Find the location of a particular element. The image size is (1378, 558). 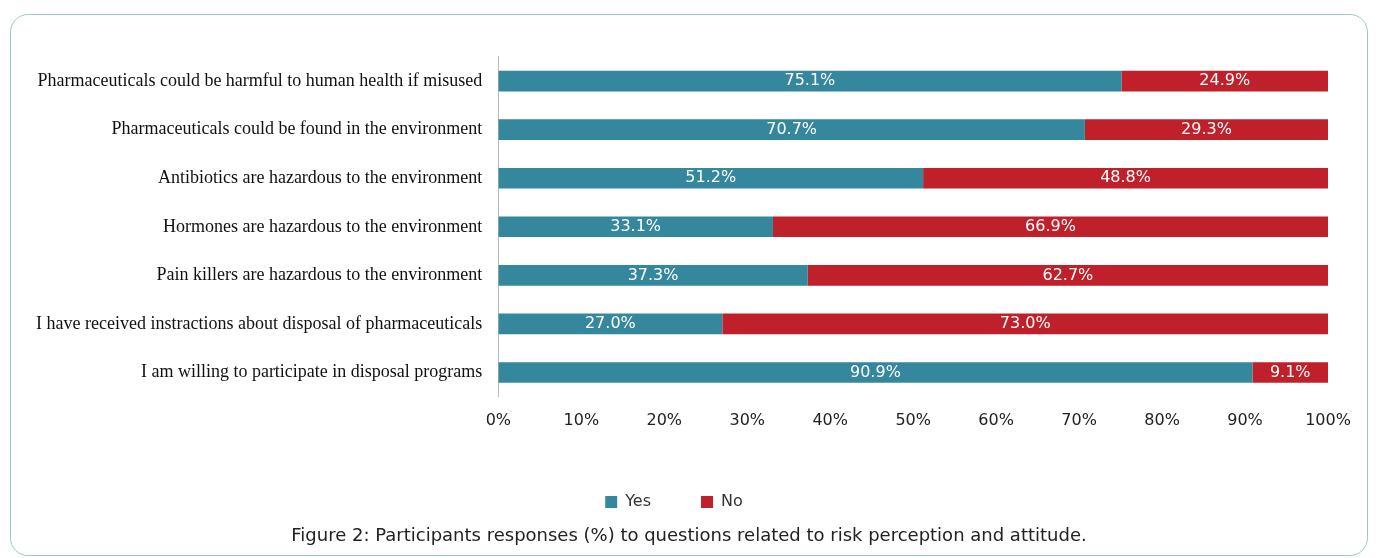

x-tick-label: 40% is located at coordinates (830, 419).